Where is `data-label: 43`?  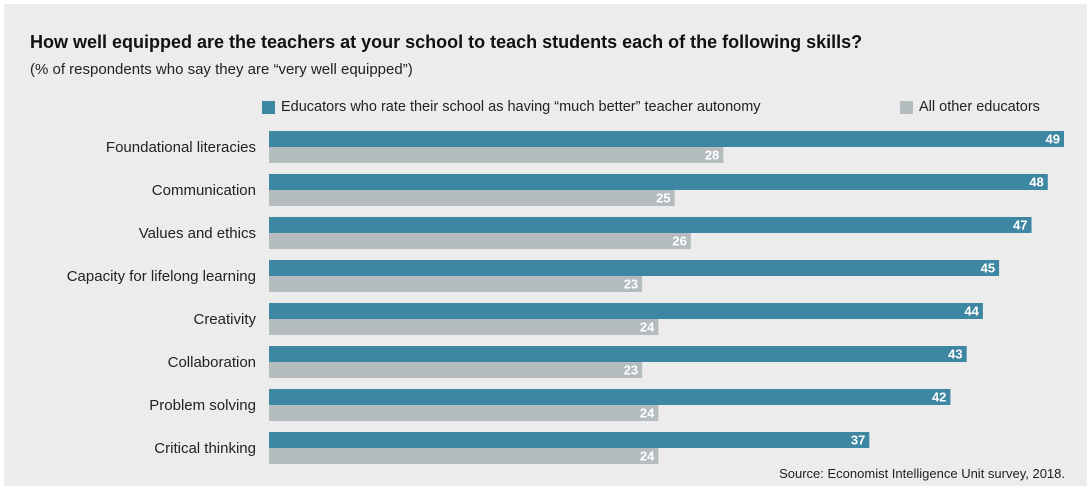 data-label: 43 is located at coordinates (955, 354).